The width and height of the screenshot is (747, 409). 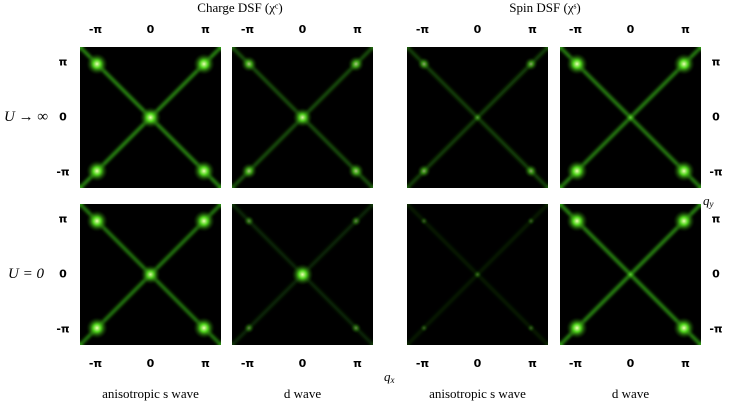 I want to click on group-title: Spin DSF (χˢ), so click(x=544, y=7).